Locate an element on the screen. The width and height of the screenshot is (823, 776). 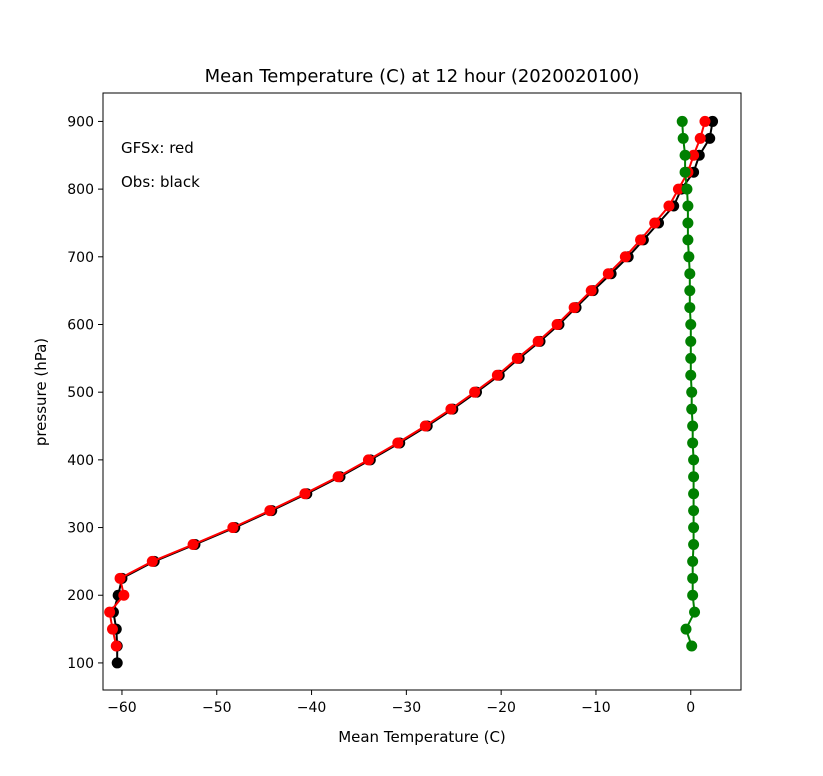
y-tick-label: 500 is located at coordinates (80, 393).